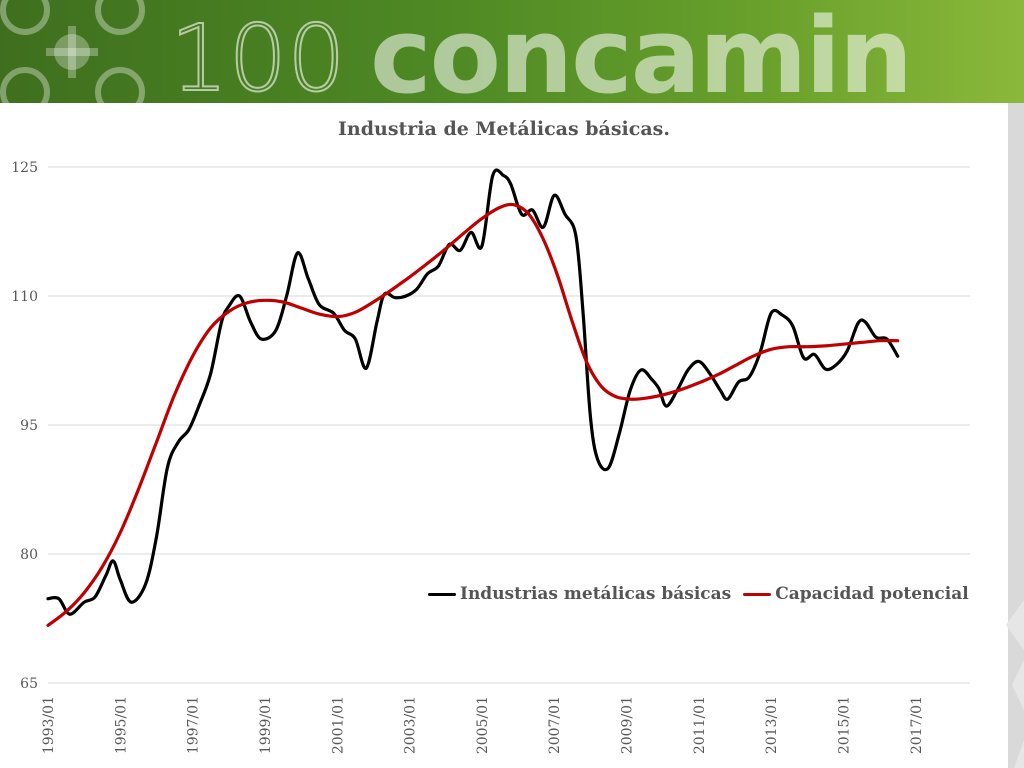  Describe the element at coordinates (1015, 684) in the screenshot. I see `side-decoration-icon` at that location.